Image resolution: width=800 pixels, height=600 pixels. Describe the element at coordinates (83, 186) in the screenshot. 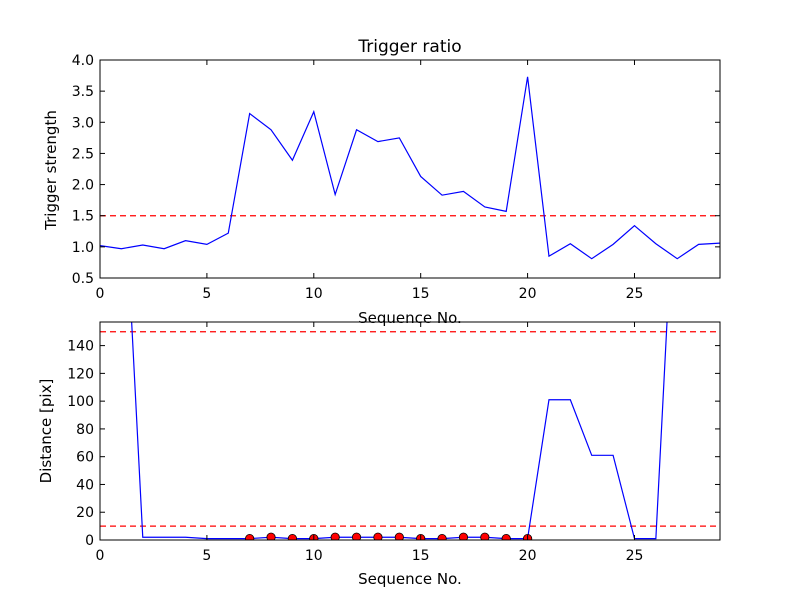

I see `y-tick-label: 2.0` at that location.